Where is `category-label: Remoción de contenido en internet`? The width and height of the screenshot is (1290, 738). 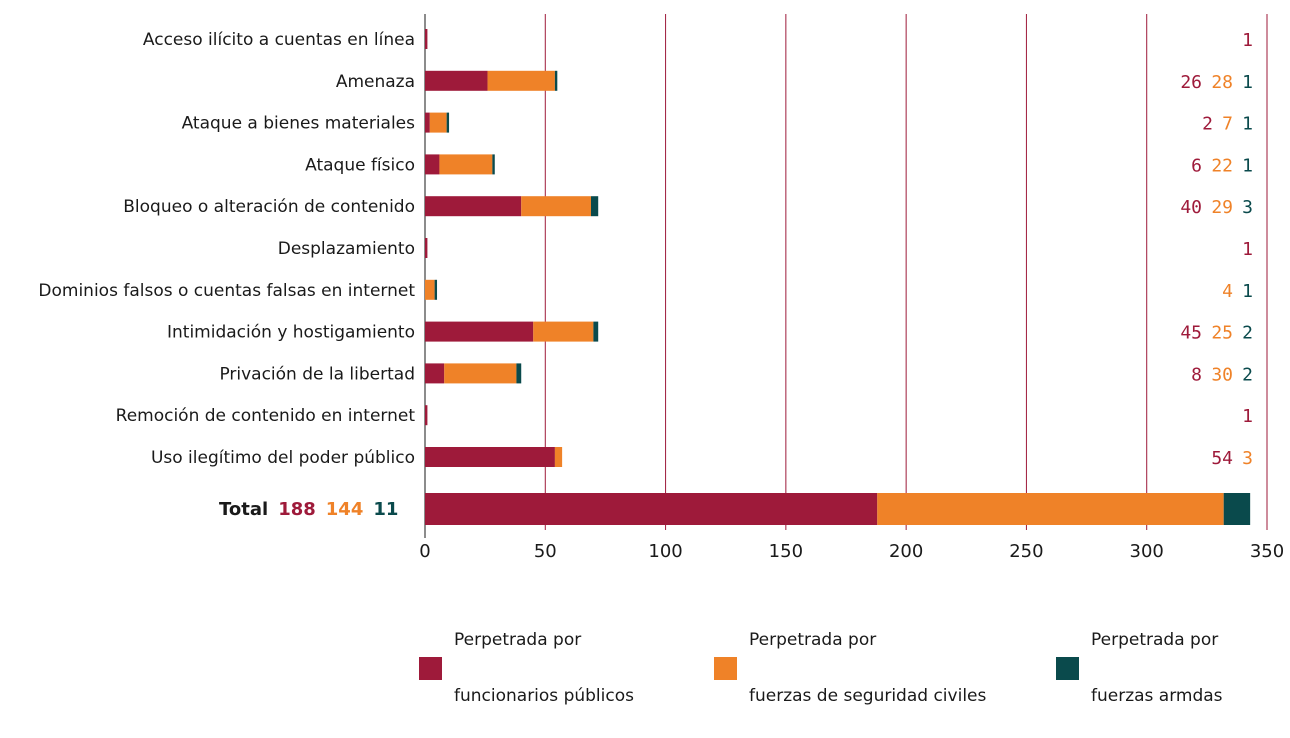 category-label: Remoción de contenido en internet is located at coordinates (266, 416).